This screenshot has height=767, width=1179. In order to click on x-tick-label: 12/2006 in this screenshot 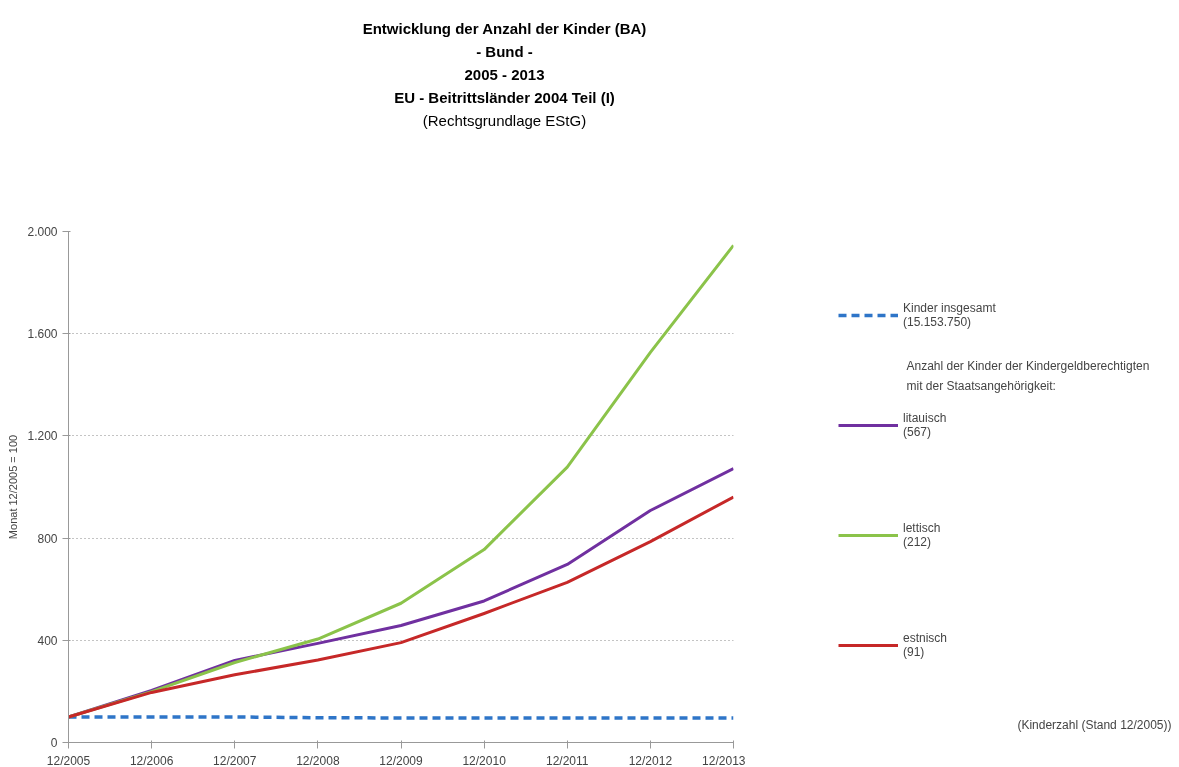, I will do `click(151, 760)`.